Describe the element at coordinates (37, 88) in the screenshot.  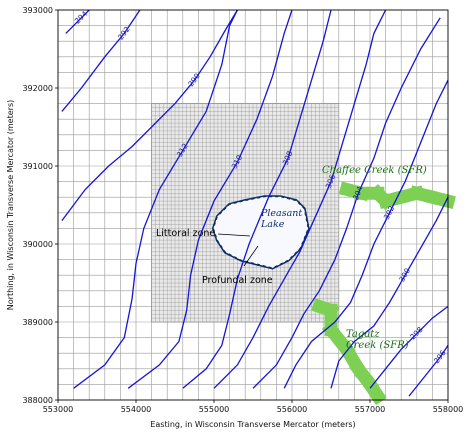
I see `y-tick-label: 392000` at that location.